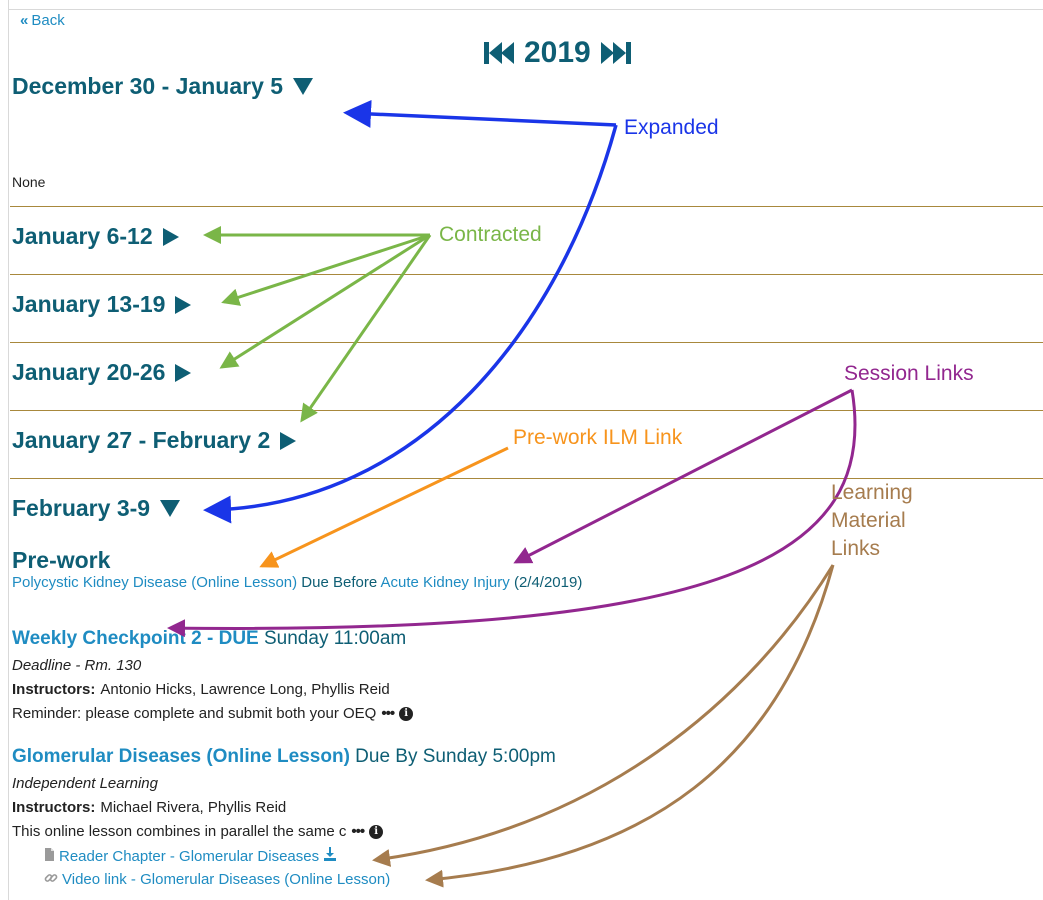 The height and width of the screenshot is (900, 1043). I want to click on annotation-material-3: Links, so click(856, 548).